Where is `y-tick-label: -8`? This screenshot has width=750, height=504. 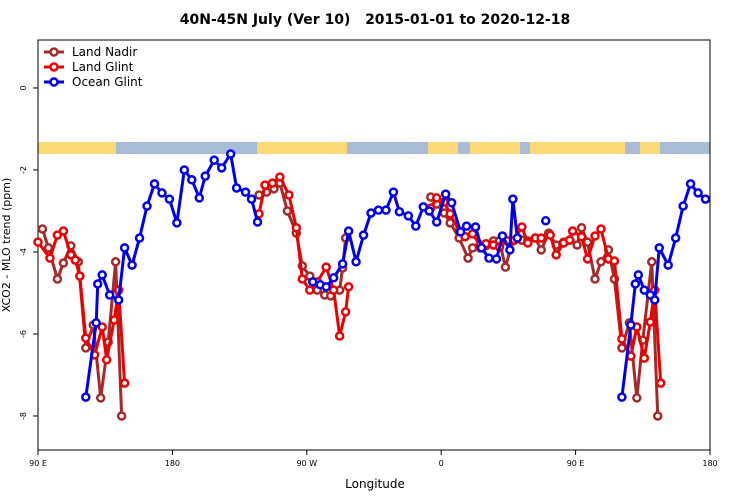 y-tick-label: -8 is located at coordinates (23, 416).